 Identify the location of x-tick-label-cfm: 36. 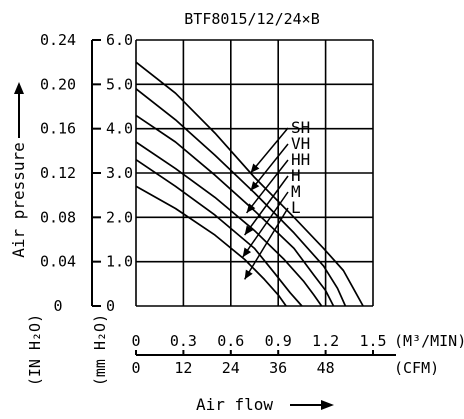
(278, 368).